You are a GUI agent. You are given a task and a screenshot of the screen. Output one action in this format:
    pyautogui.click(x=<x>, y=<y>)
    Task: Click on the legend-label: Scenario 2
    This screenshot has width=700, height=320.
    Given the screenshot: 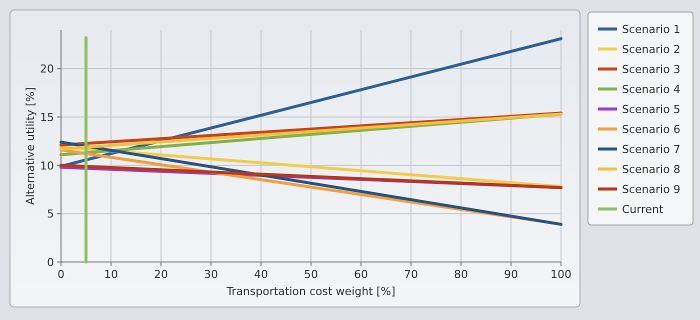 What is the action you would take?
    pyautogui.click(x=651, y=49)
    